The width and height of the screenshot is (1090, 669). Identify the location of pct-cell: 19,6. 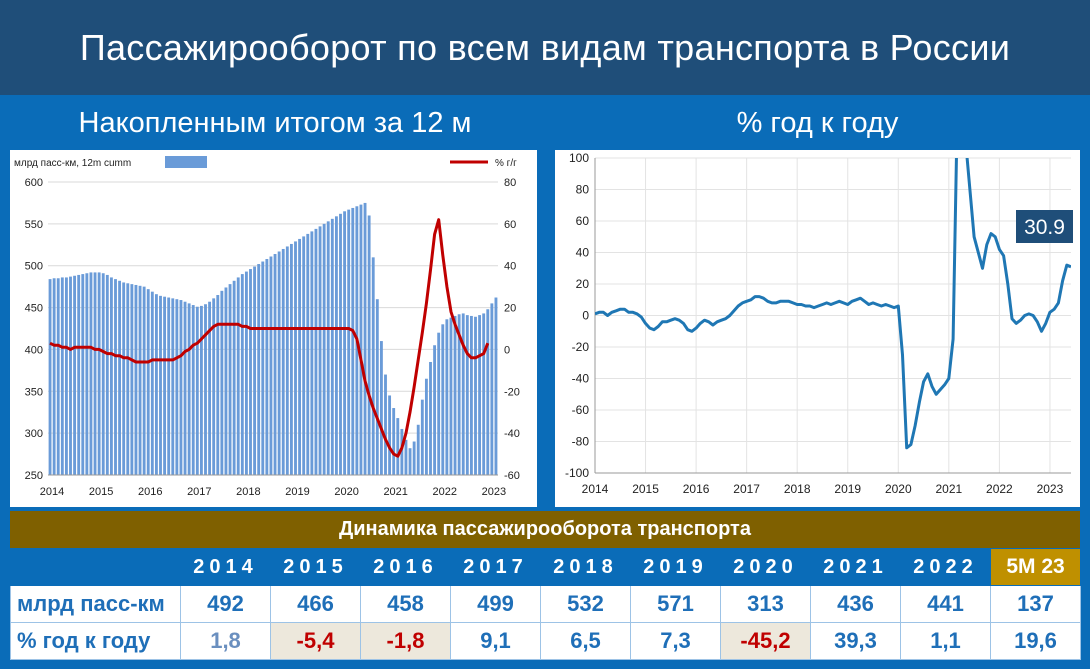
(1035, 641).